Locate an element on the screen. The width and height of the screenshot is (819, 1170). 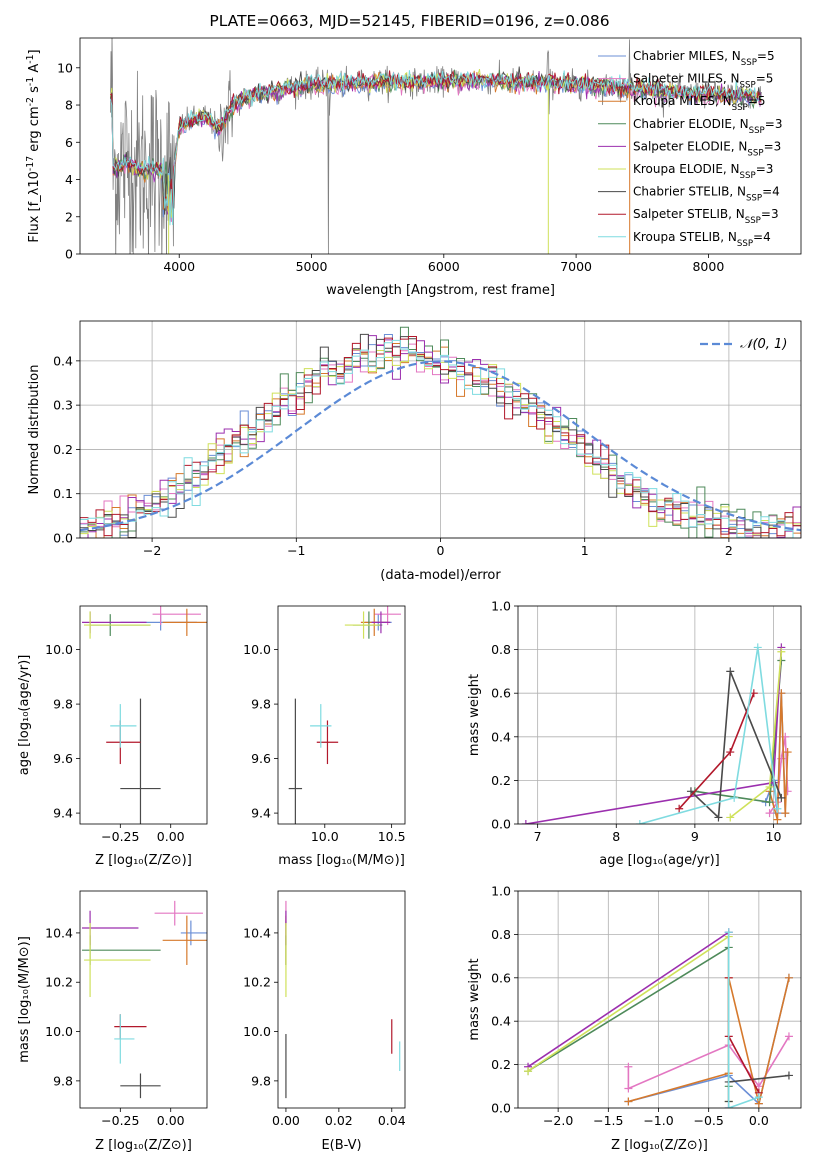
y-axis-label-part: ] is located at coordinates (34, 51).